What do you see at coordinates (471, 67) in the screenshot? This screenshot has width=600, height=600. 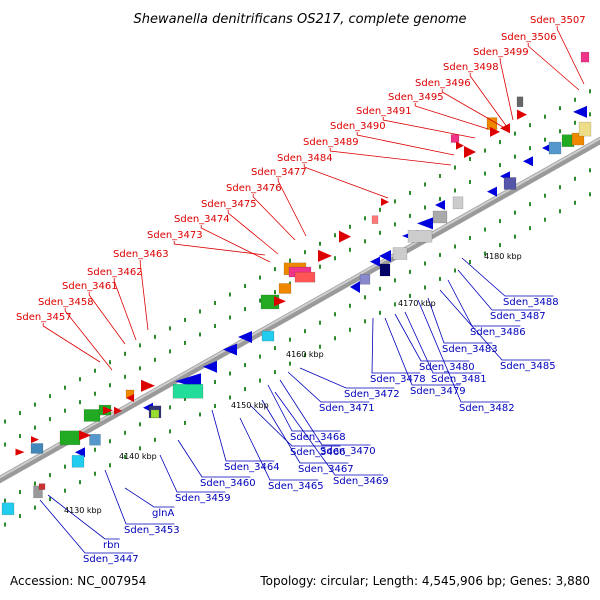 I see `gene-label-upper: Sden_3498` at bounding box center [471, 67].